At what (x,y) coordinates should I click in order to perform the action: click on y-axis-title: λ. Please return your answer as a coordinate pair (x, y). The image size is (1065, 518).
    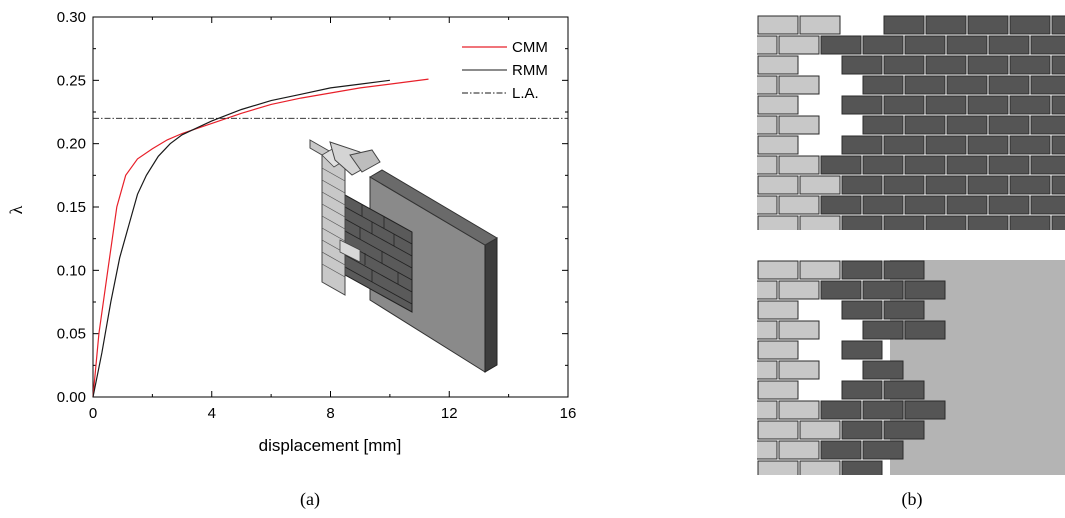
    Looking at the image, I should click on (16, 209).